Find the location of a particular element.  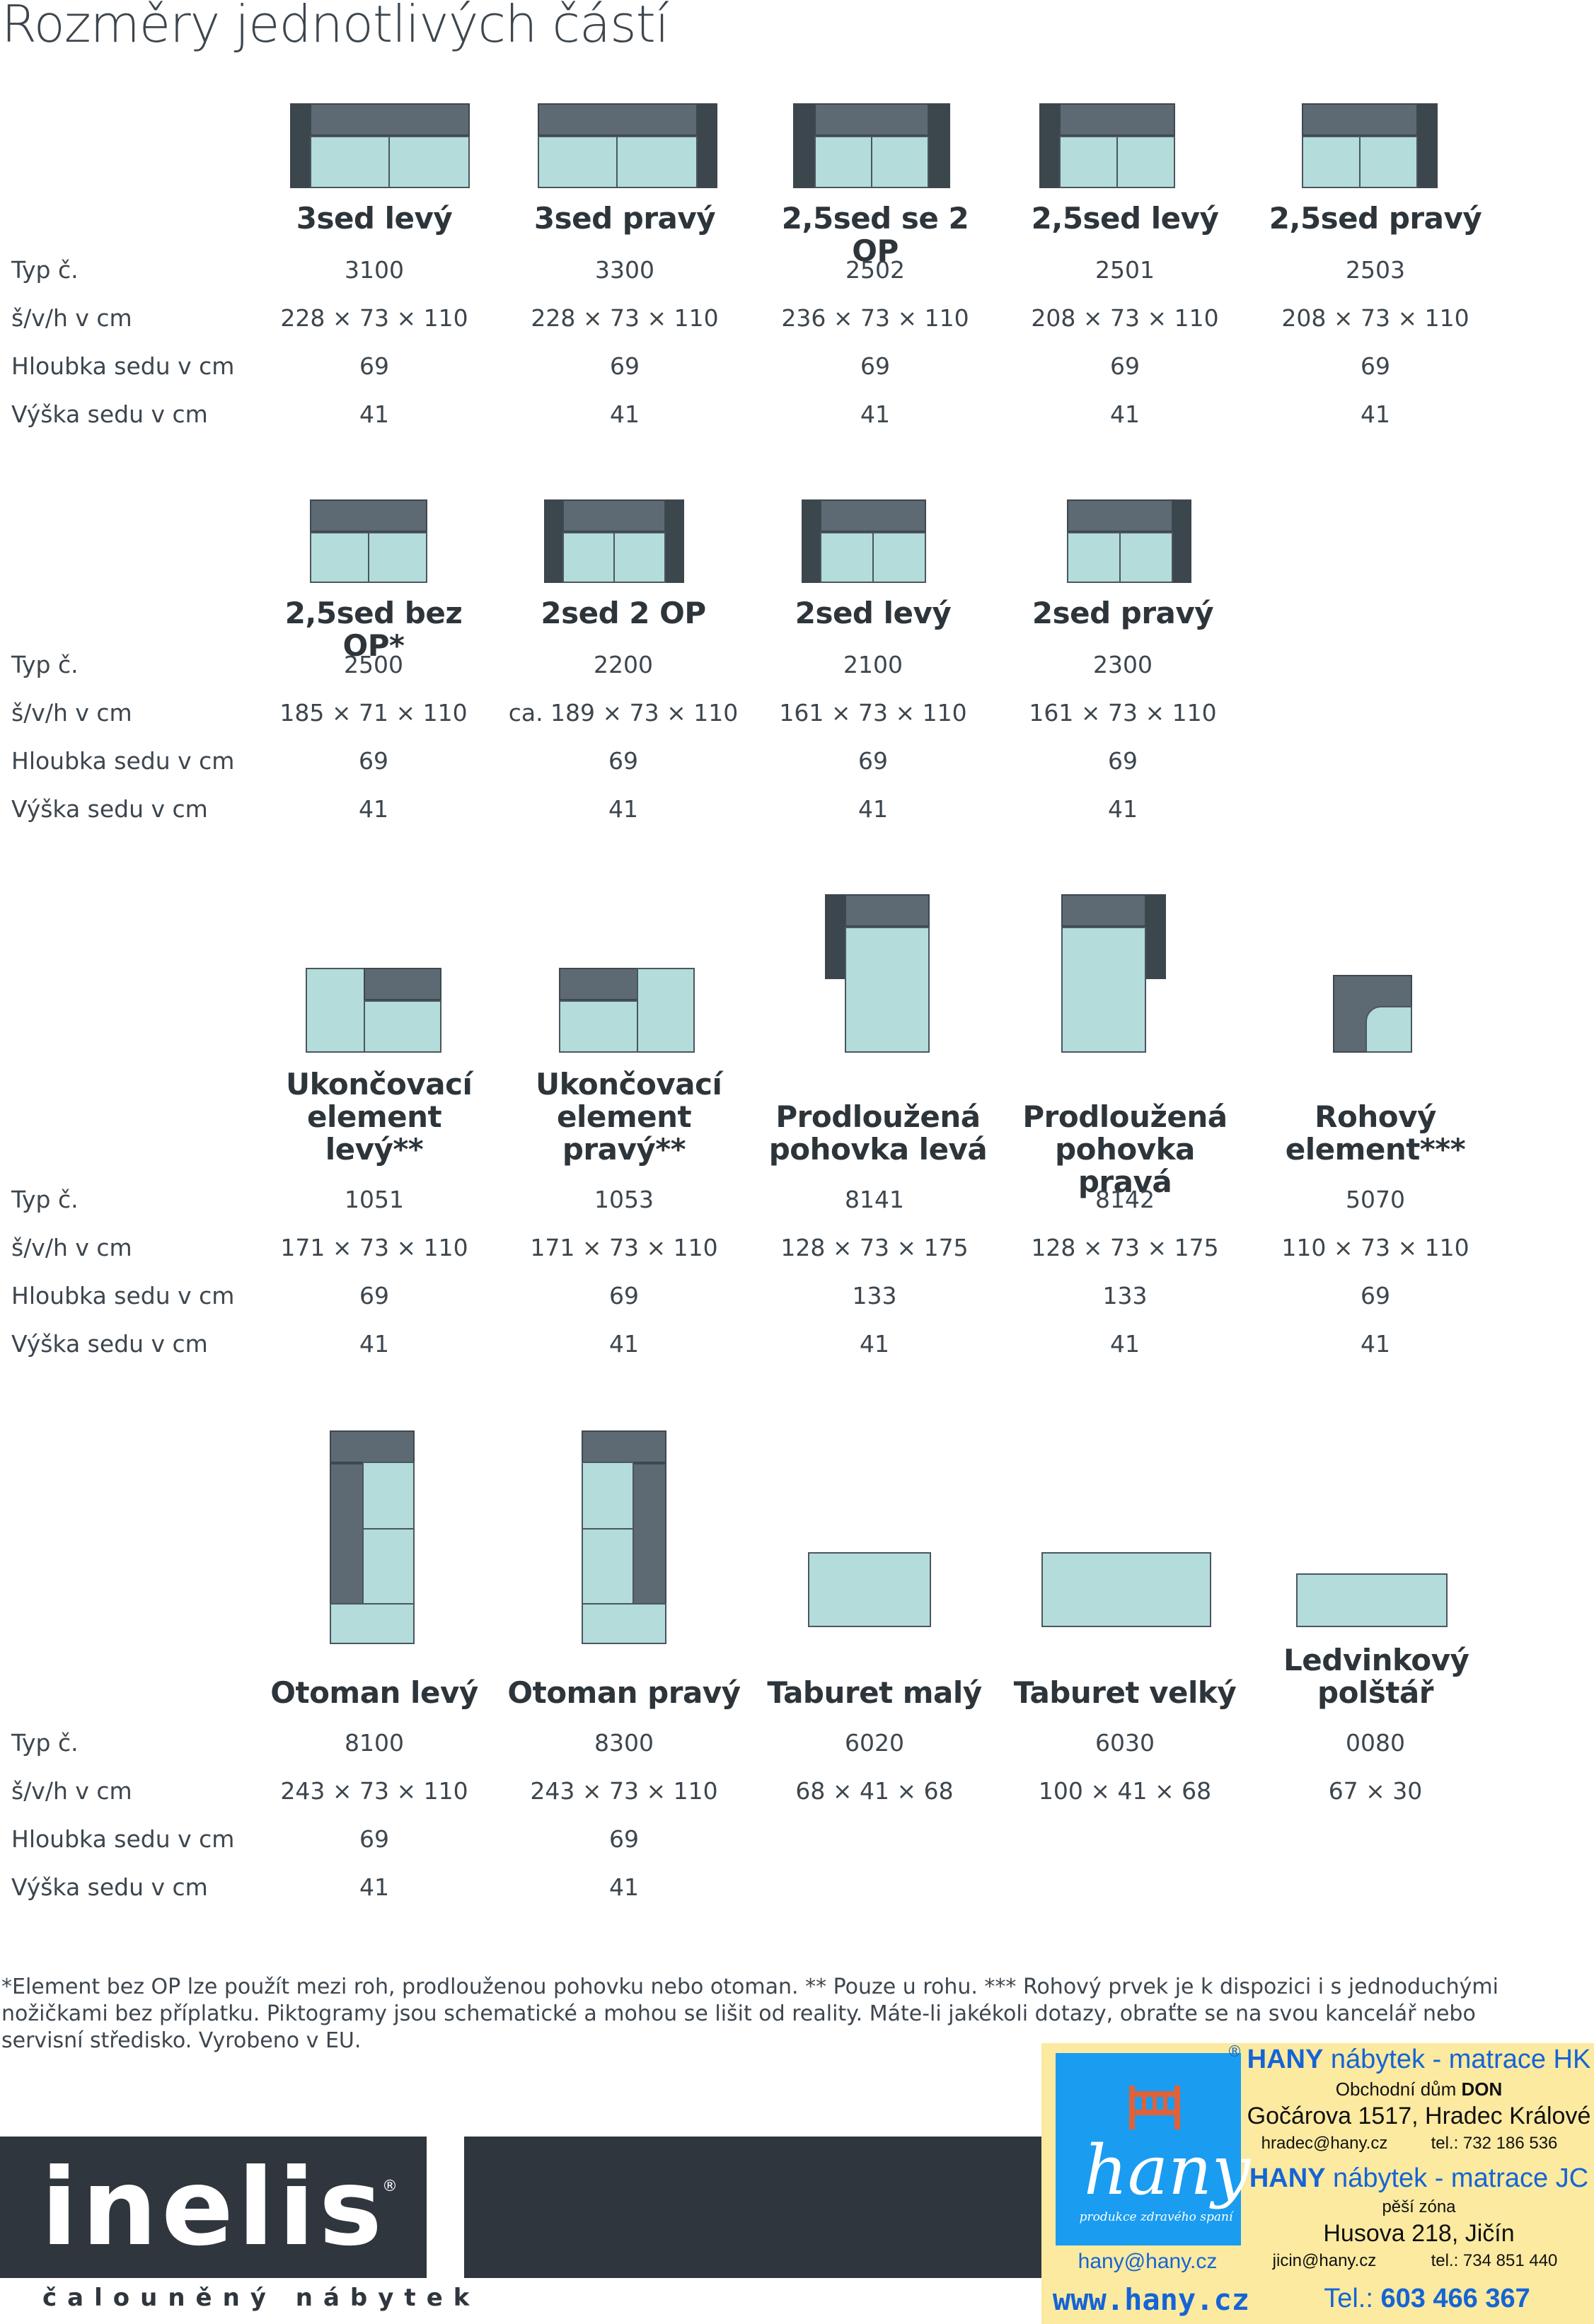

dealer-email: hany@hany.cz is located at coordinates (1148, 2262).